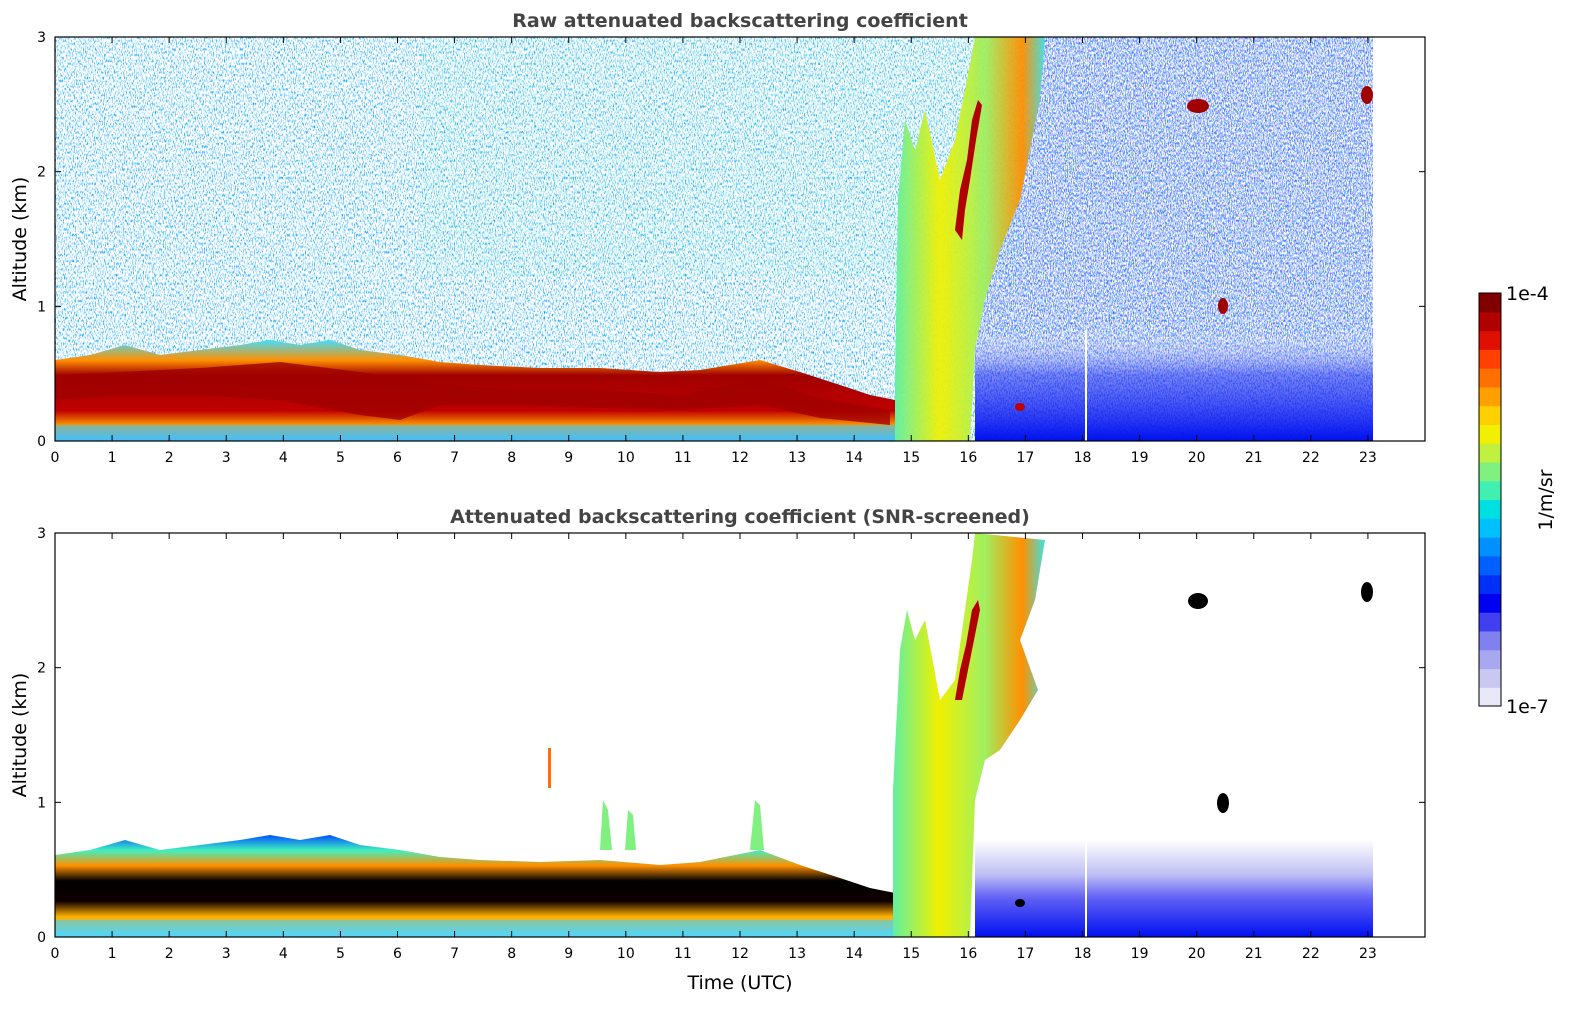  Describe the element at coordinates (472, 393) in the screenshot. I see `top-boundary-core` at that location.